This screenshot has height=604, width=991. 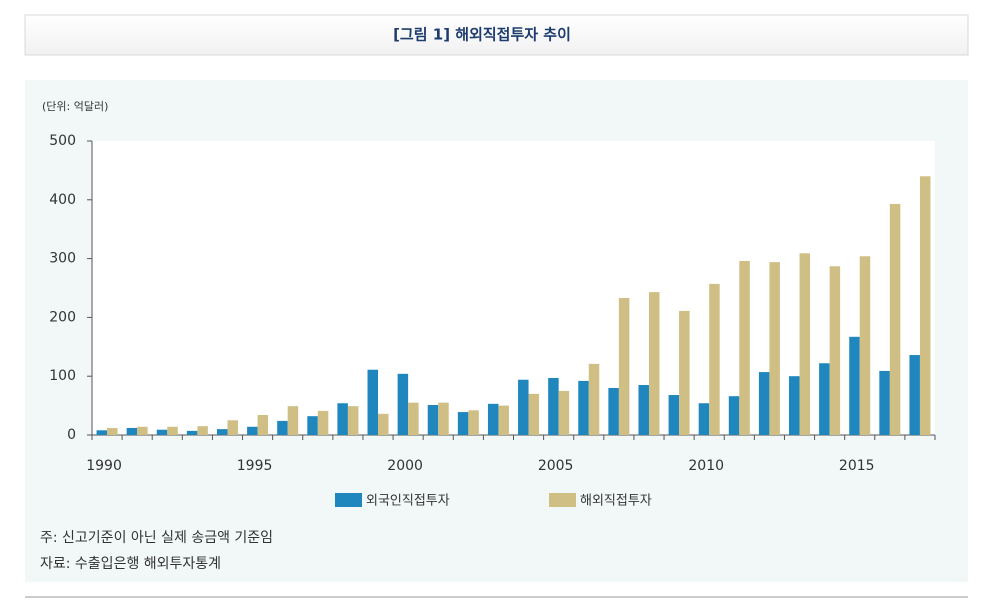 What do you see at coordinates (857, 466) in the screenshot?
I see `x-tick-label: 2015` at bounding box center [857, 466].